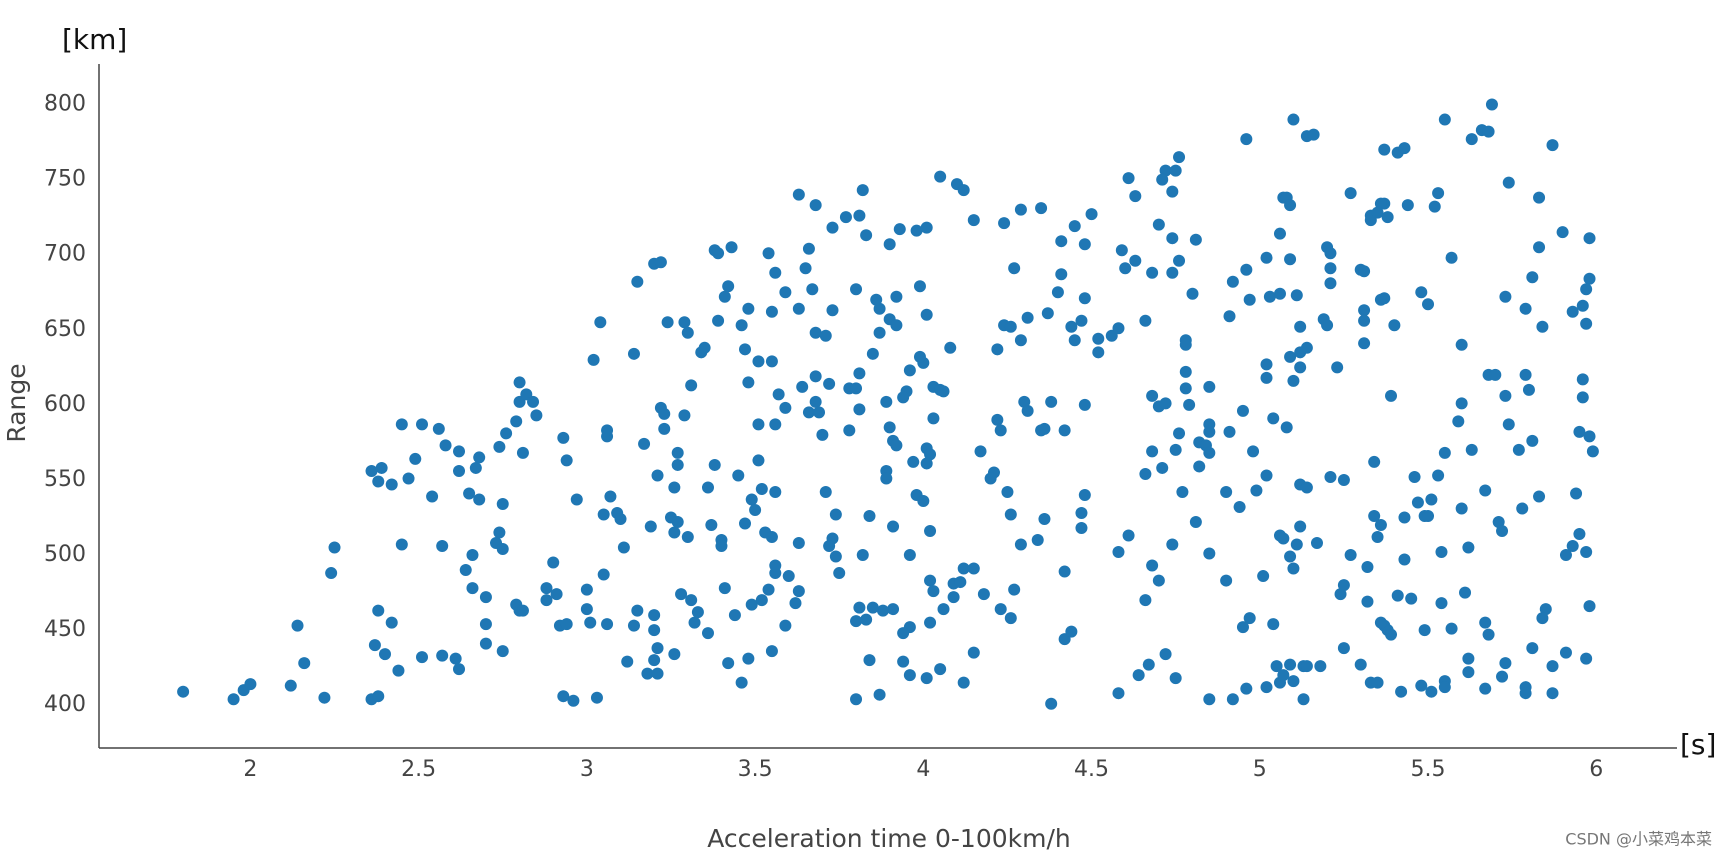 This screenshot has height=857, width=1718. What do you see at coordinates (587, 769) in the screenshot?
I see `x-tick-label: 3` at bounding box center [587, 769].